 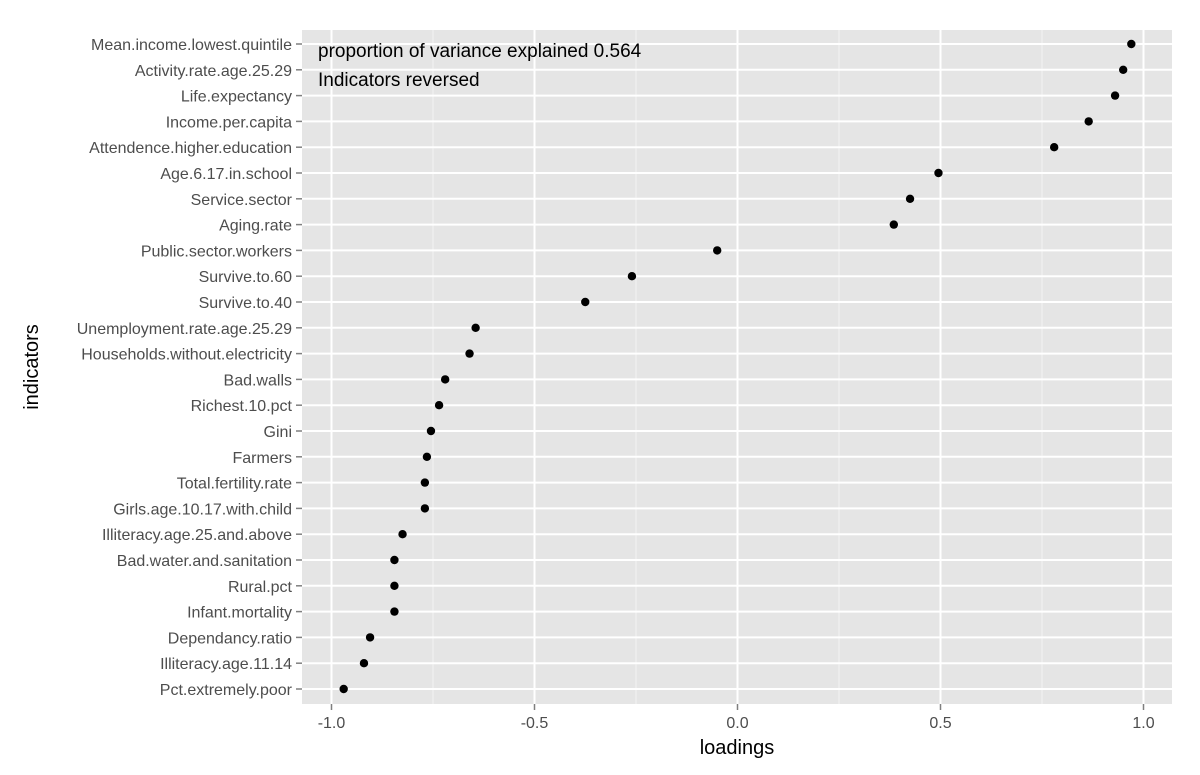 I want to click on y-tick-label: Unemployment.rate.age.25.29, so click(x=184, y=329).